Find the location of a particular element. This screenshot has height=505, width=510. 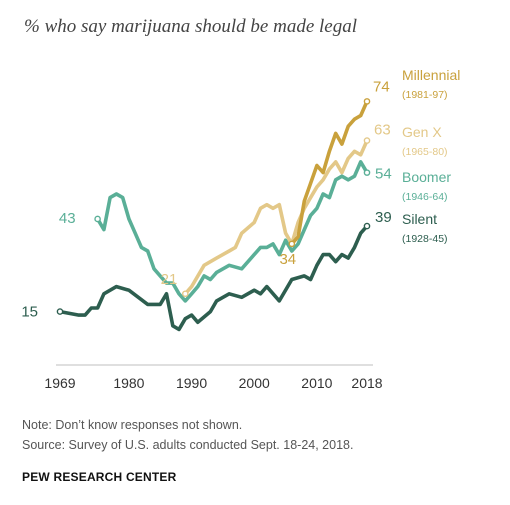

end-value-label: 63 is located at coordinates (382, 130).